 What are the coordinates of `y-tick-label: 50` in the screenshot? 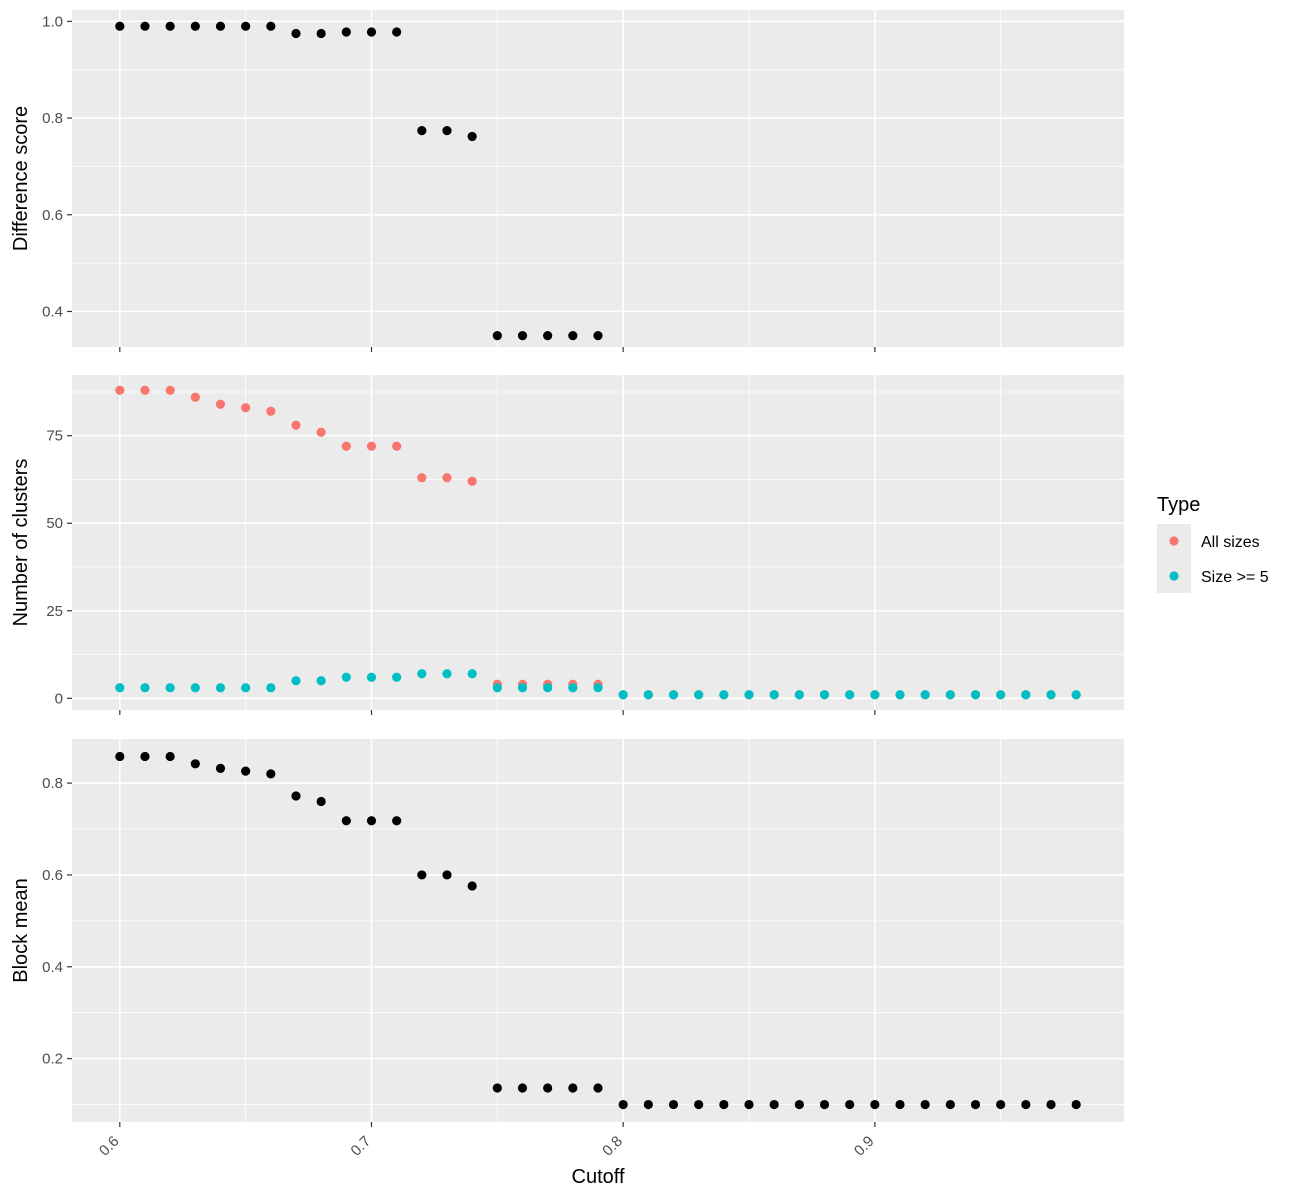 It's located at (54, 523).